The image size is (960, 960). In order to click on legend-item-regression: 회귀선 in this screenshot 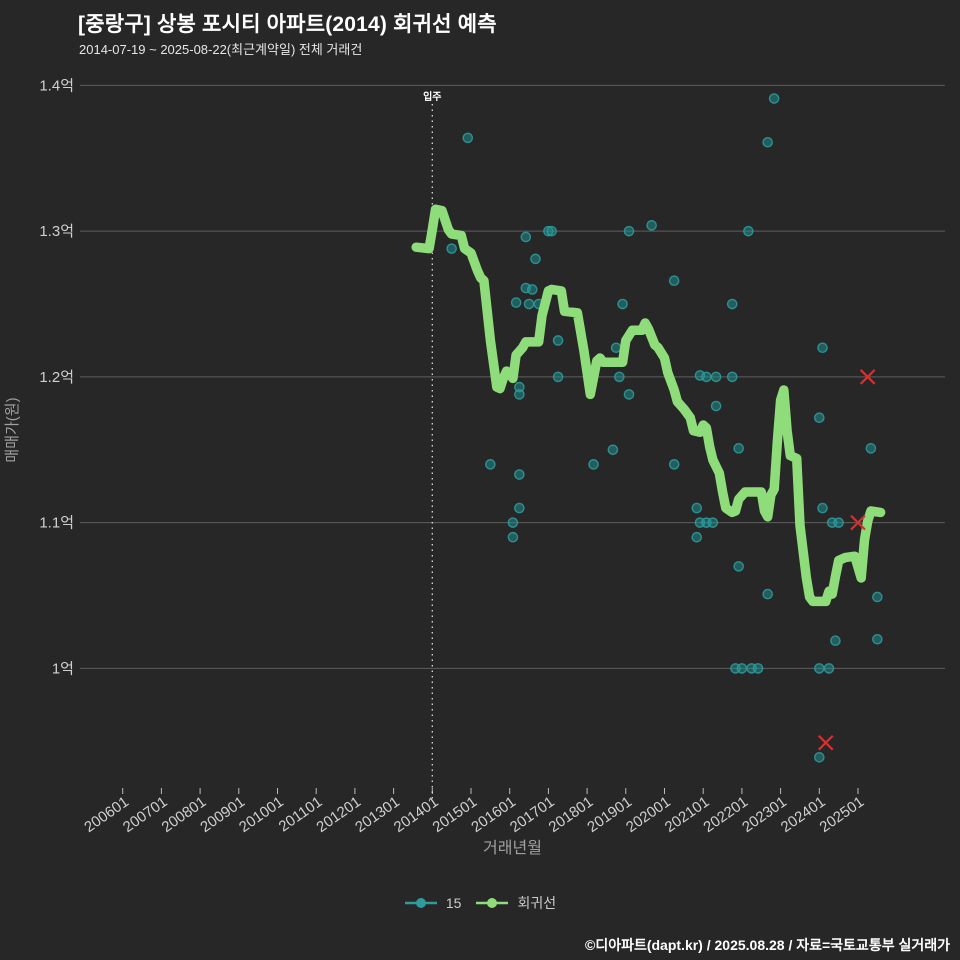, I will do `click(515, 903)`.